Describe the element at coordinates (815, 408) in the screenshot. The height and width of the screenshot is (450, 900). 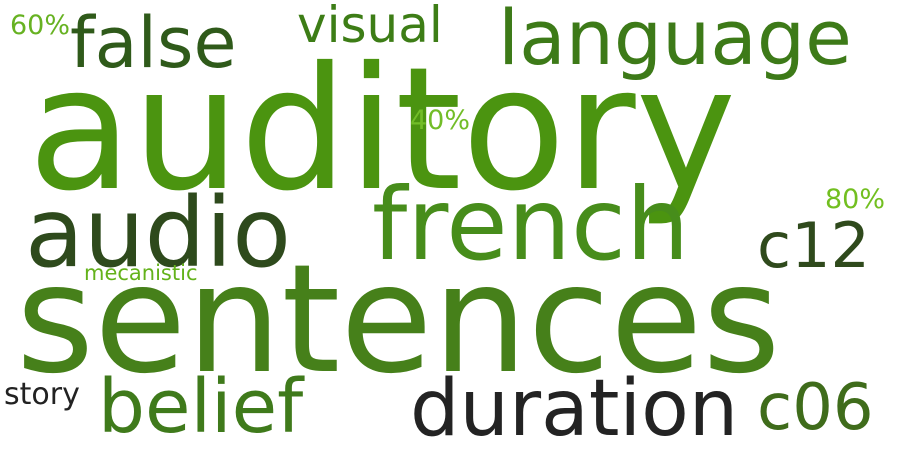
I see `word-c06: c06` at that location.